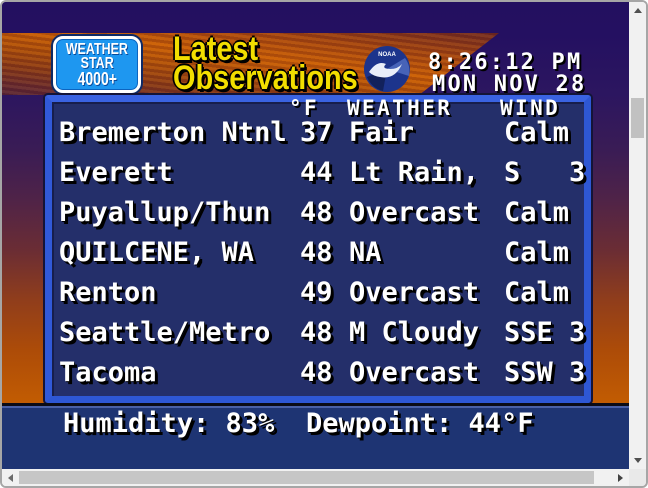 The image size is (648, 488). I want to click on horizontal-scroll-thumb, so click(306, 477).